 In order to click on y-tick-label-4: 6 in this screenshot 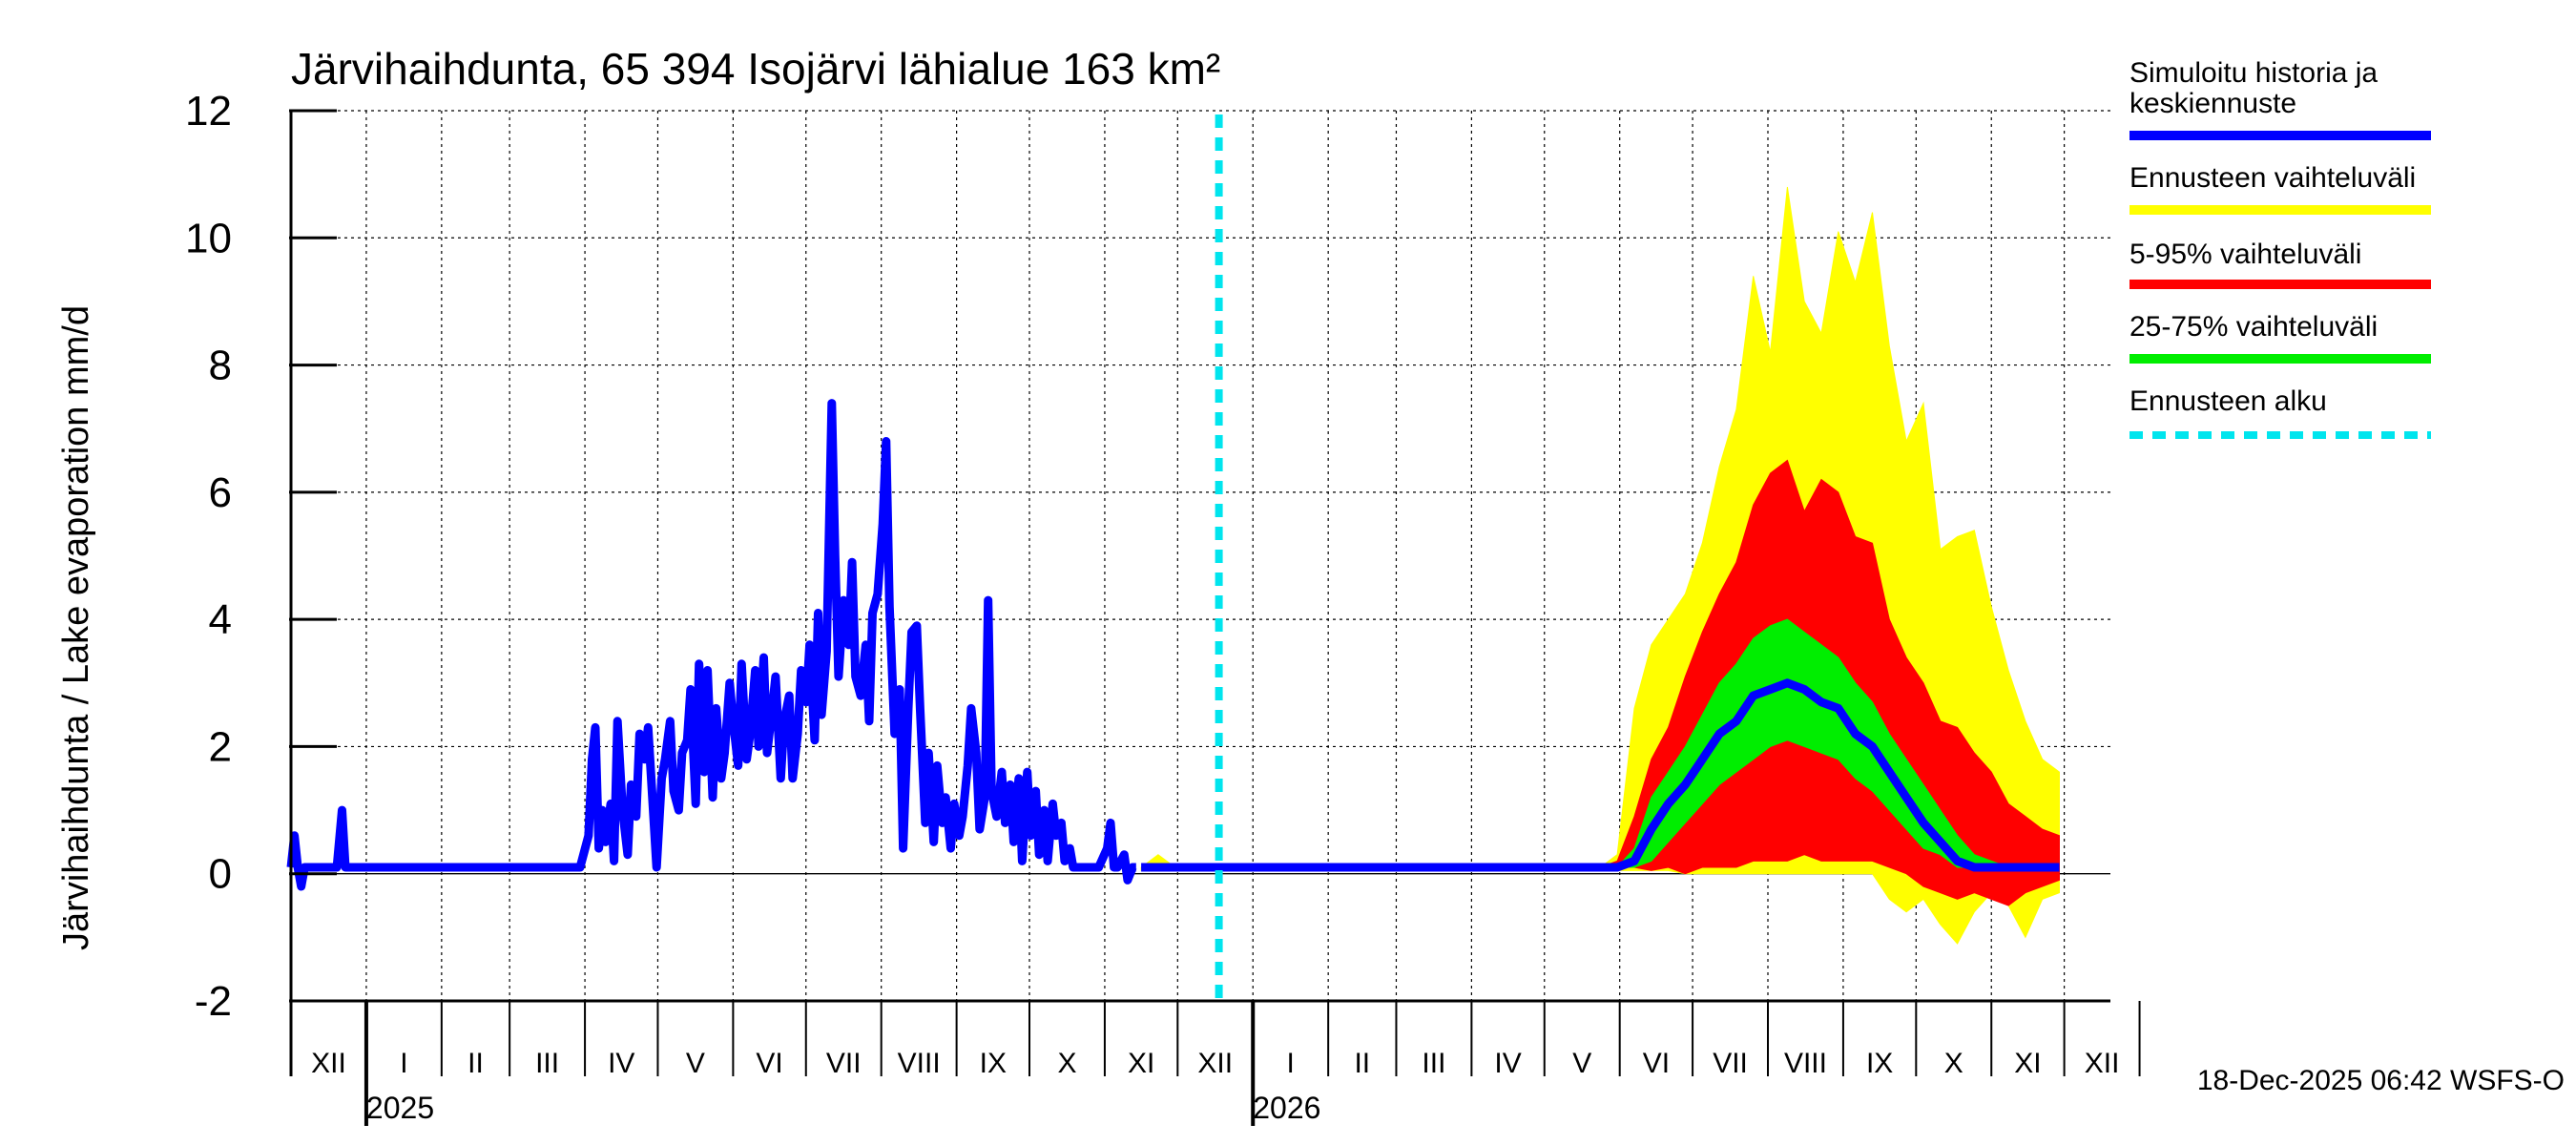, I will do `click(220, 493)`.